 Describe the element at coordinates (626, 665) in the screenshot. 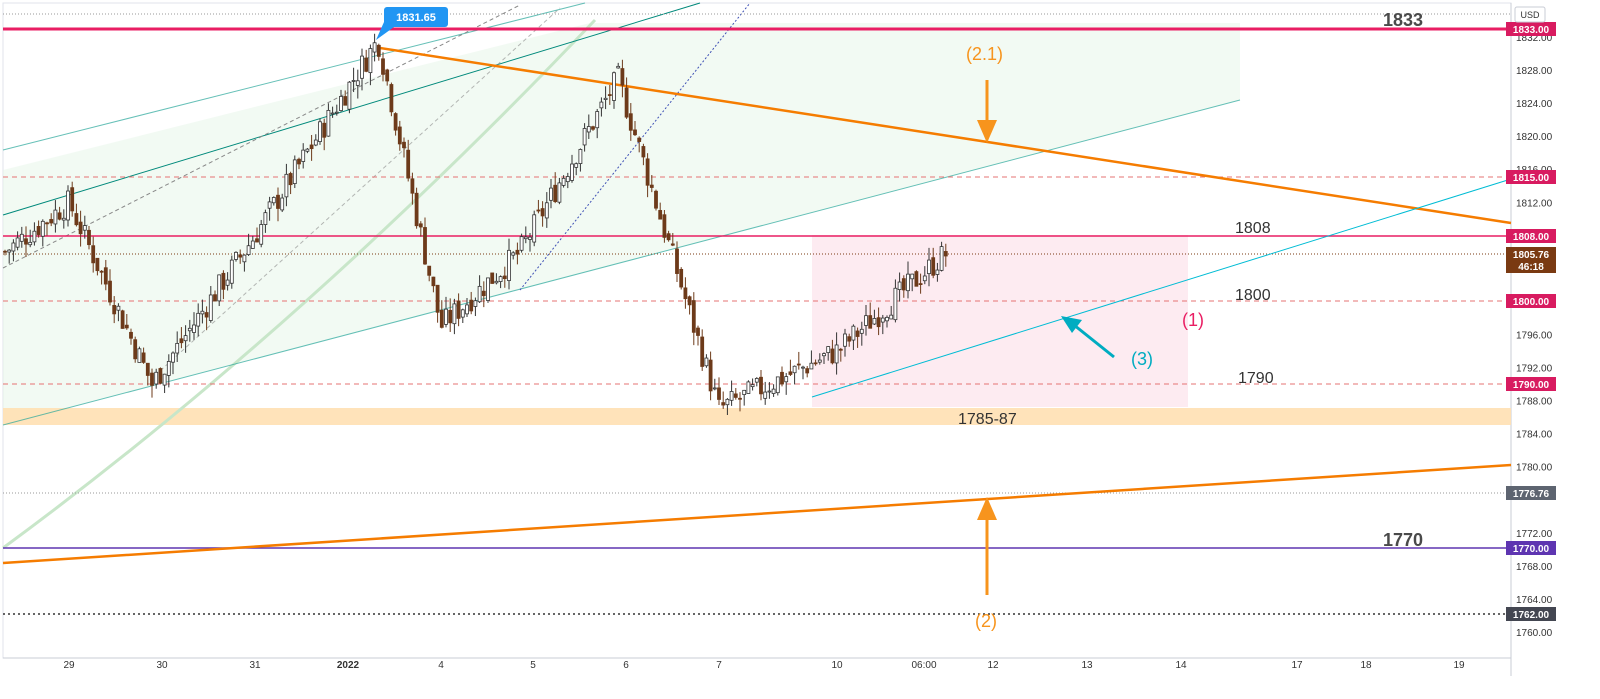

I see `time-tick-label: 6` at that location.